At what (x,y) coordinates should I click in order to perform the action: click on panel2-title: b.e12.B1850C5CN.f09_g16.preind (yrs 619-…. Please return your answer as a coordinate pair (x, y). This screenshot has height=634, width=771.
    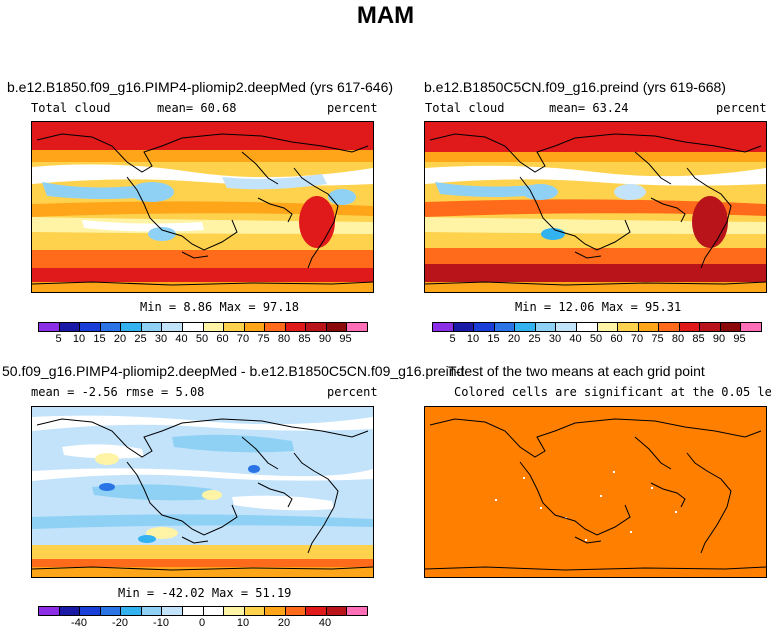
    Looking at the image, I should click on (575, 87).